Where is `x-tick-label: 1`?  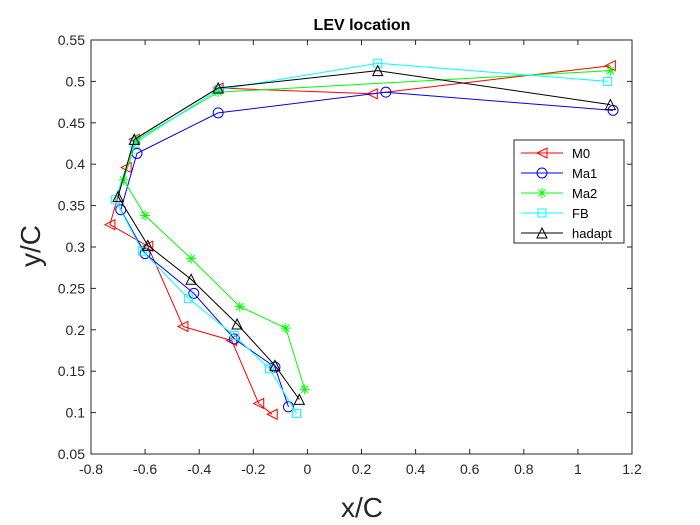
x-tick-label: 1 is located at coordinates (578, 469).